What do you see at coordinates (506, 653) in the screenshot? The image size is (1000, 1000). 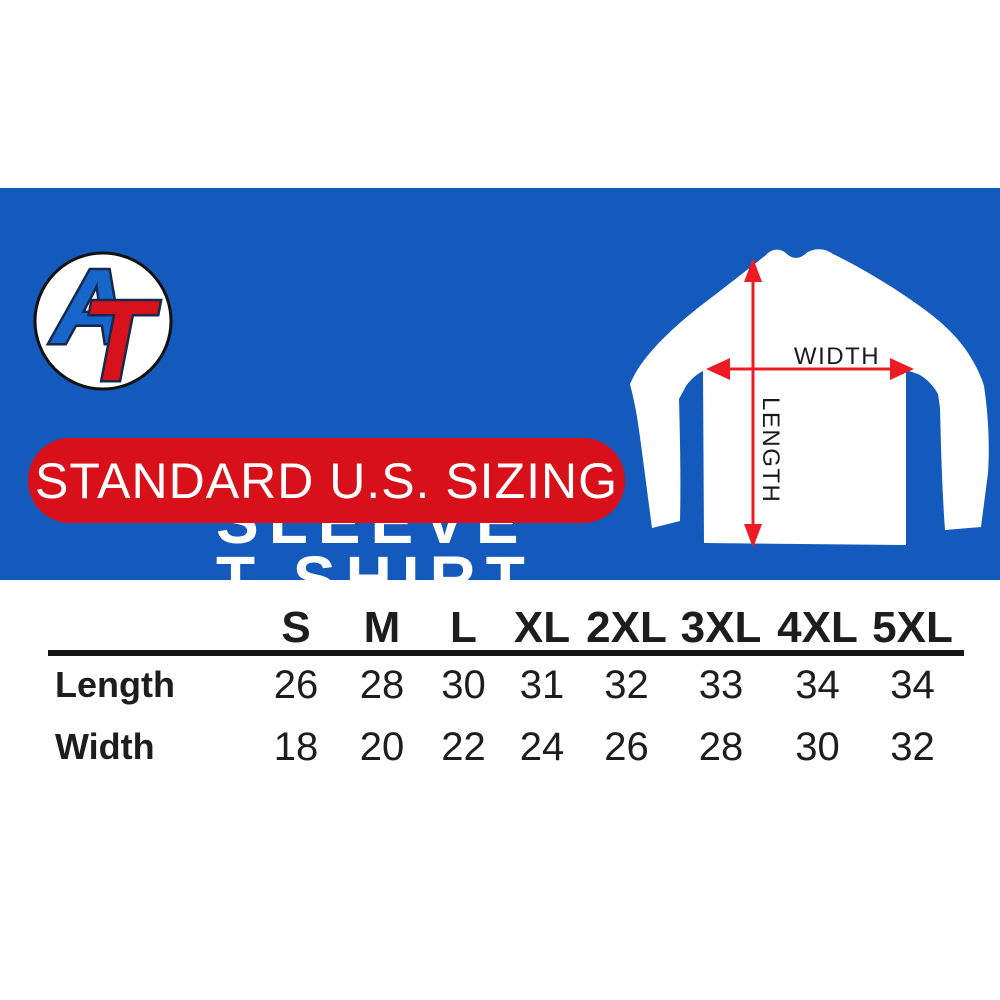 I see `table-header-rule` at bounding box center [506, 653].